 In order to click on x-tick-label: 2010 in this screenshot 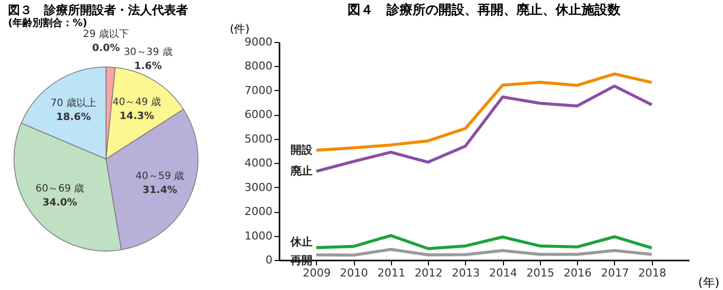, I will do `click(354, 273)`.